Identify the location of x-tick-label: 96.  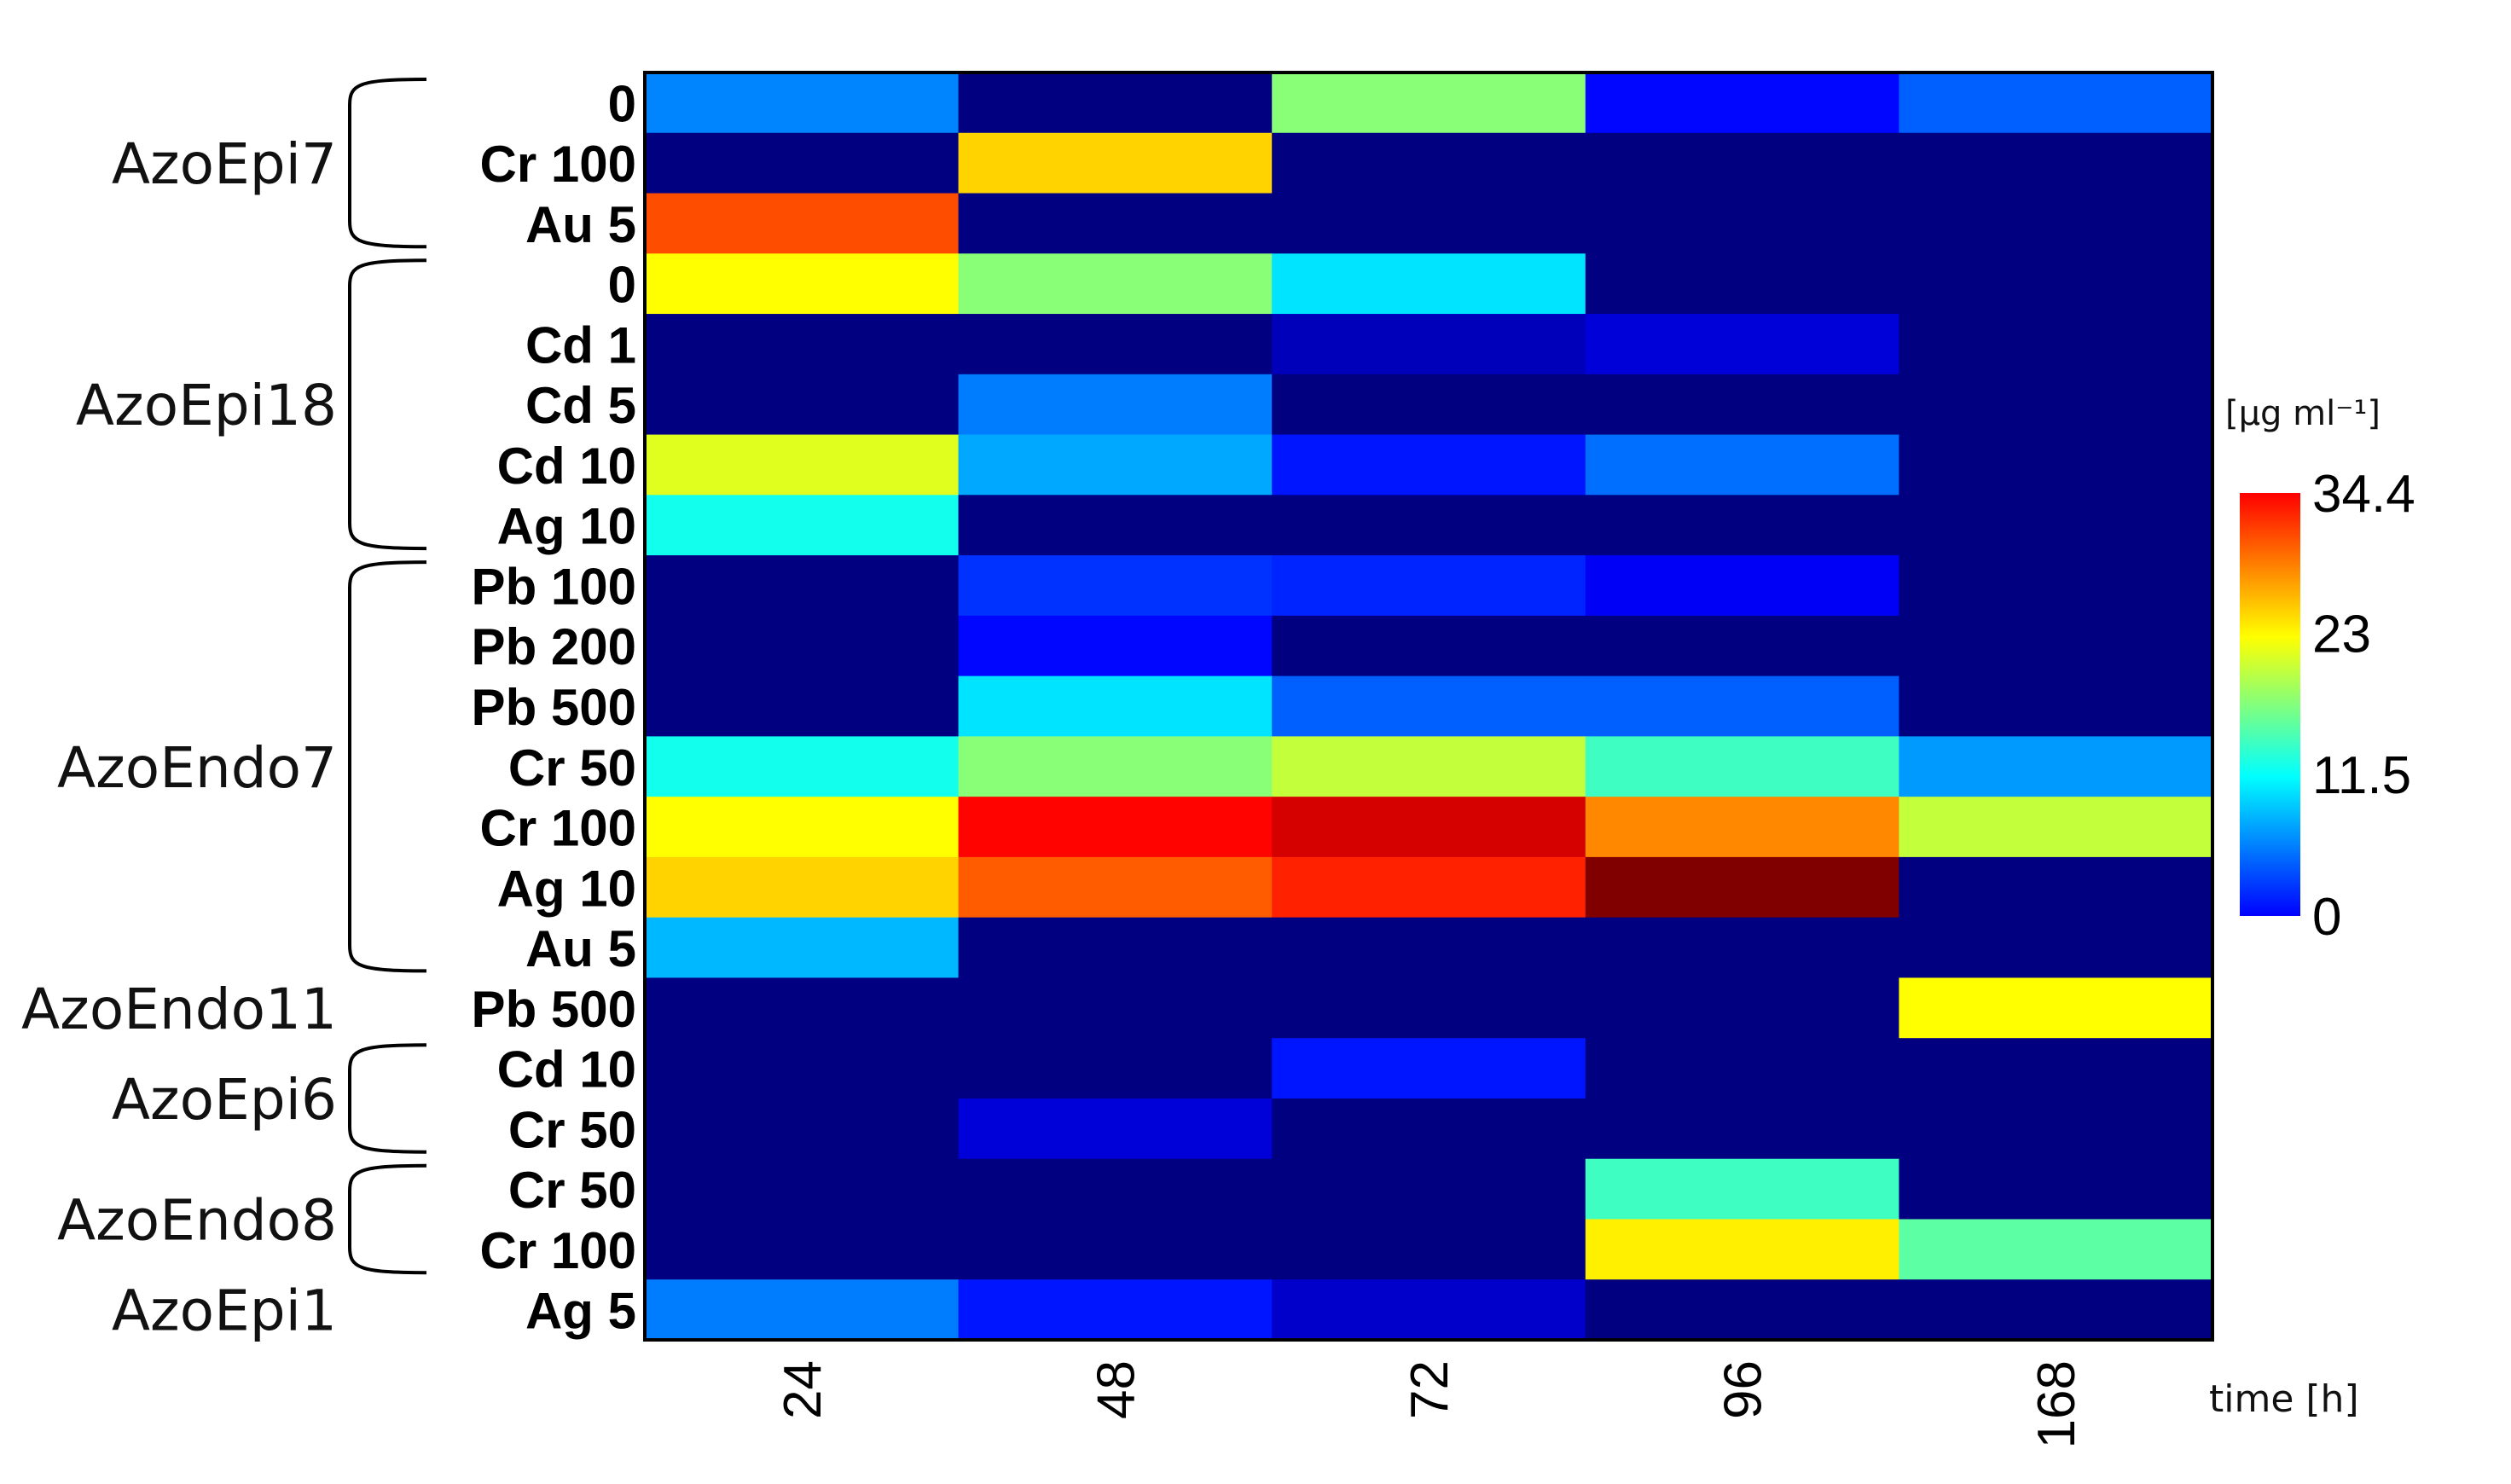
(1744, 1389).